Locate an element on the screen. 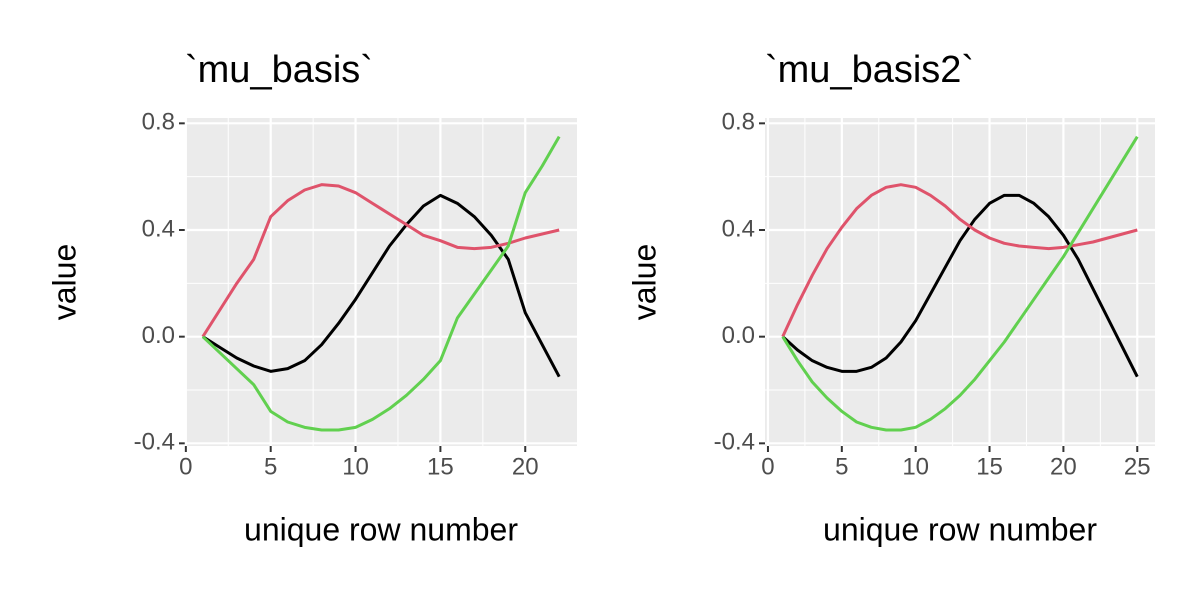  chart-title: `mu_basis2` is located at coordinates (869, 70).